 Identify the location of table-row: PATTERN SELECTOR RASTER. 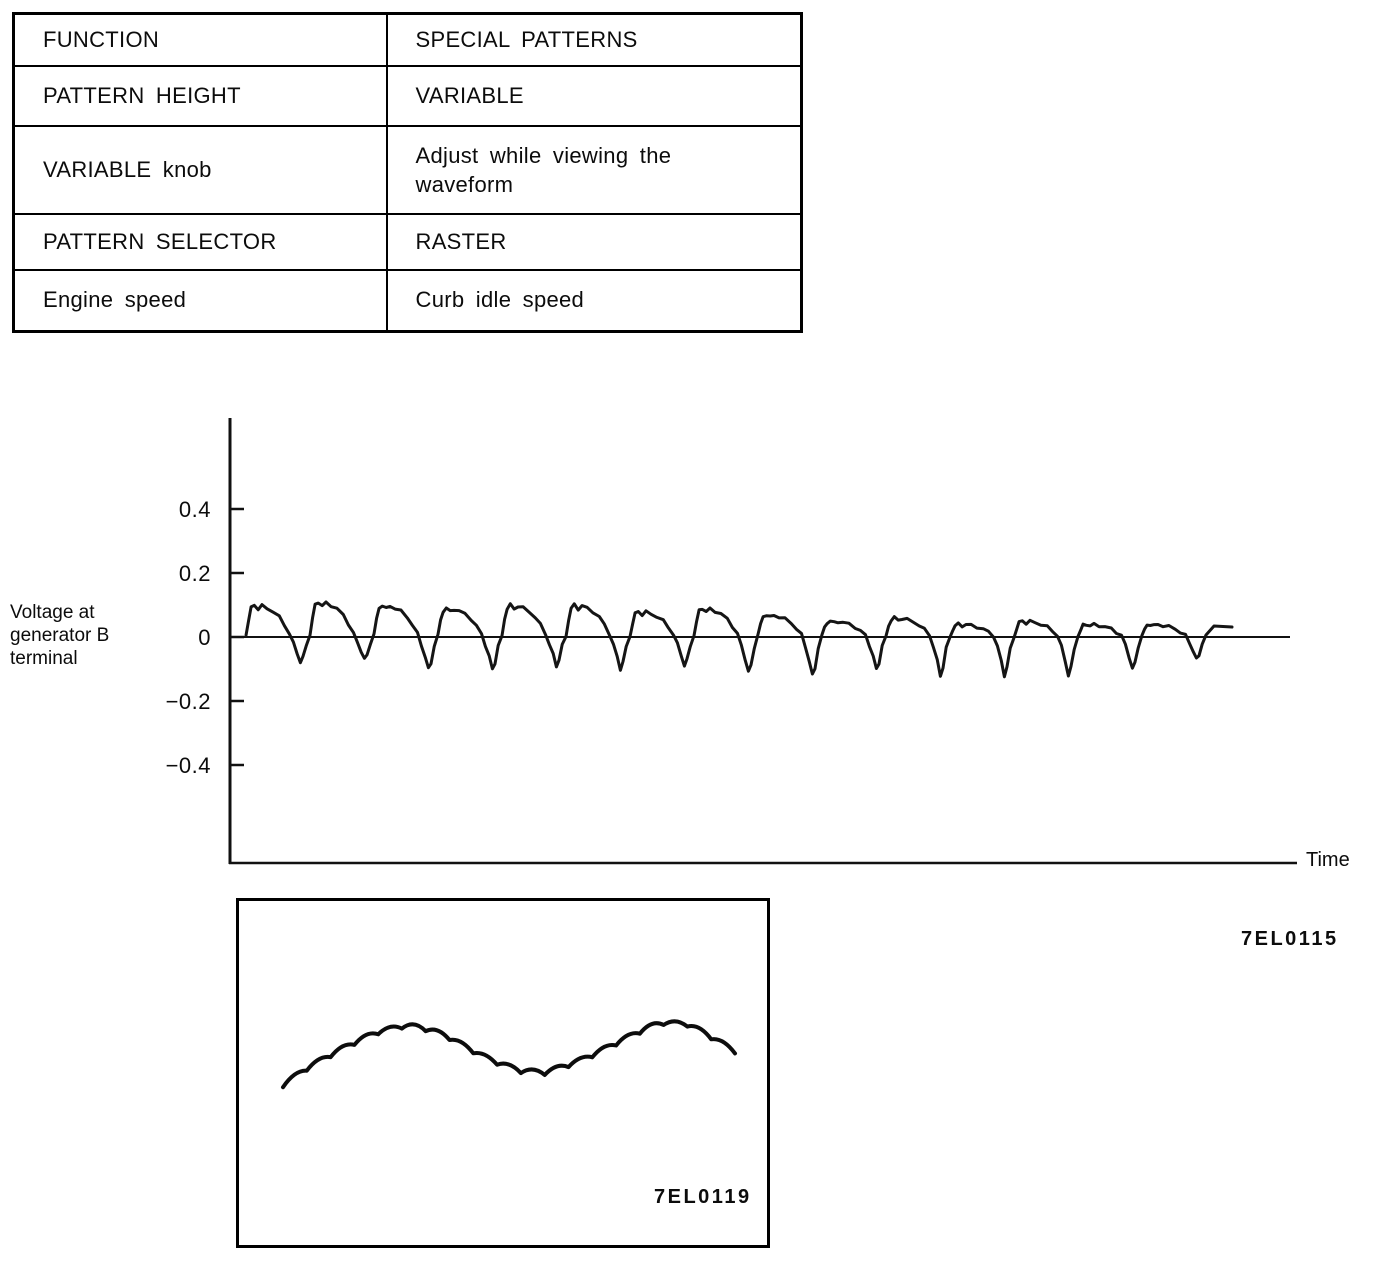
(407, 241).